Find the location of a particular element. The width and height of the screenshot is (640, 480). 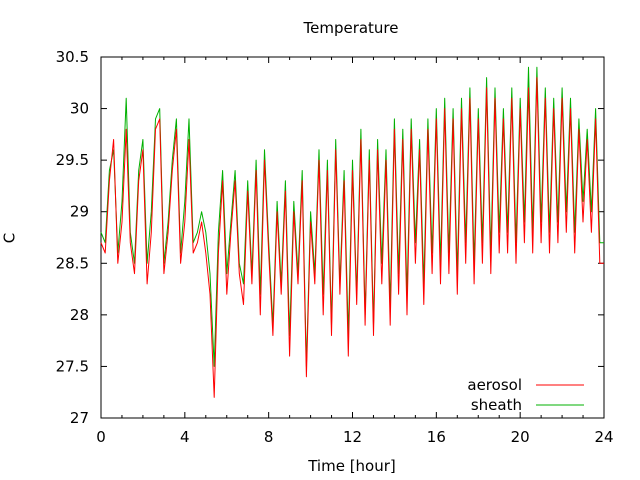

y-axis-label: C is located at coordinates (10, 238).